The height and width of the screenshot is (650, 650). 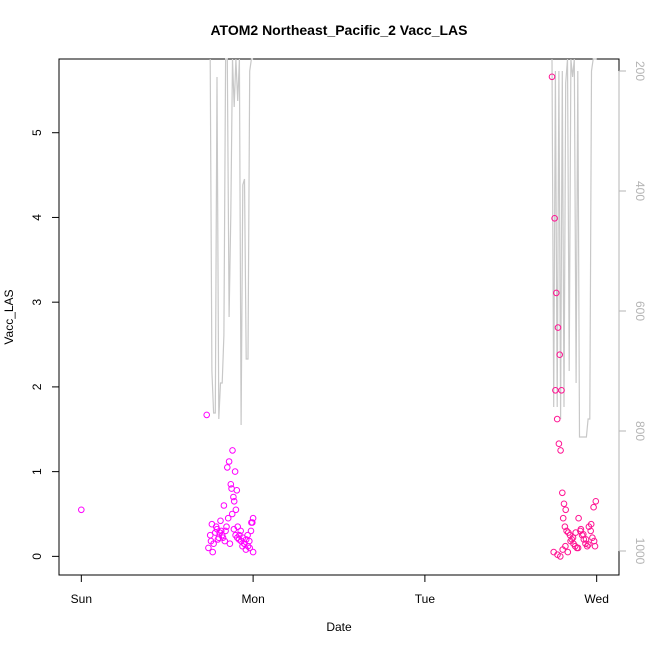 I want to click on y-tick-label: 5, so click(x=37, y=132).